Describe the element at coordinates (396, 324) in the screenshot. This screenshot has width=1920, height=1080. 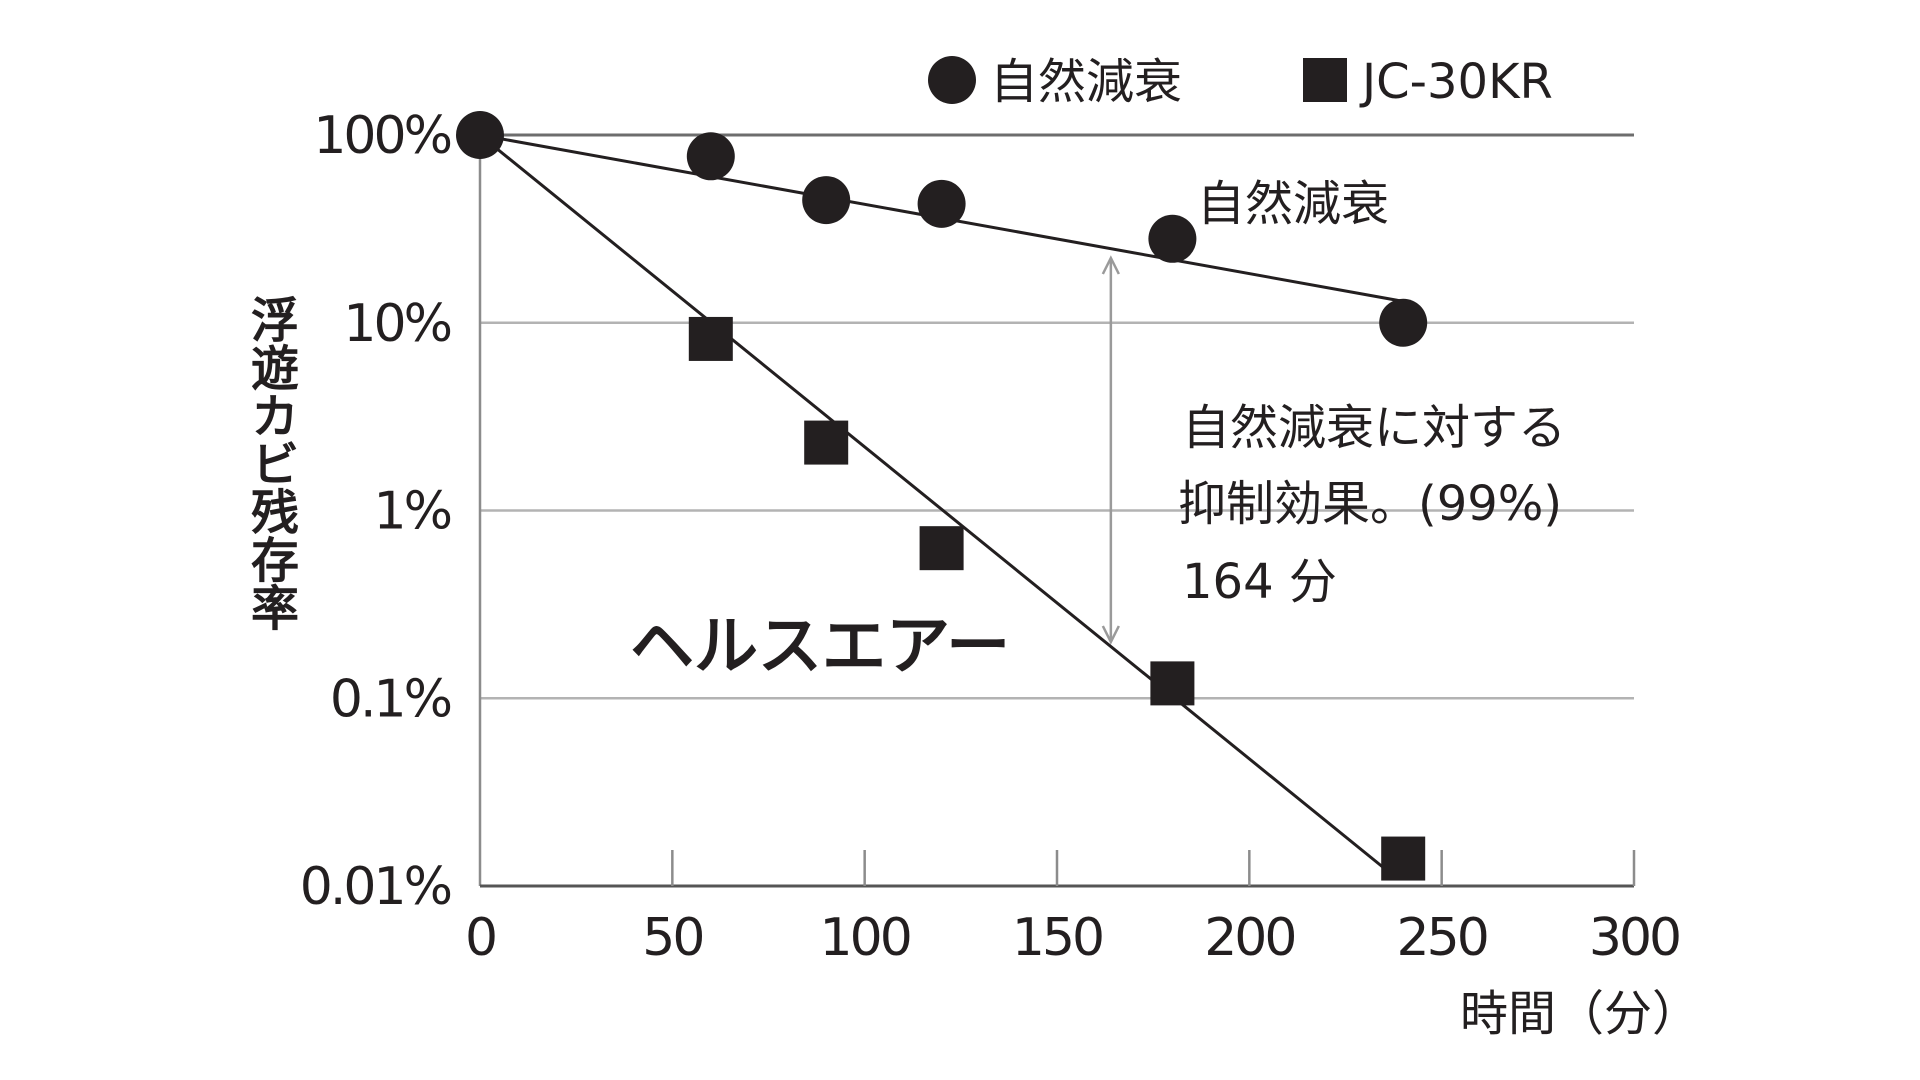
I see `y-tick-label: 10%` at that location.